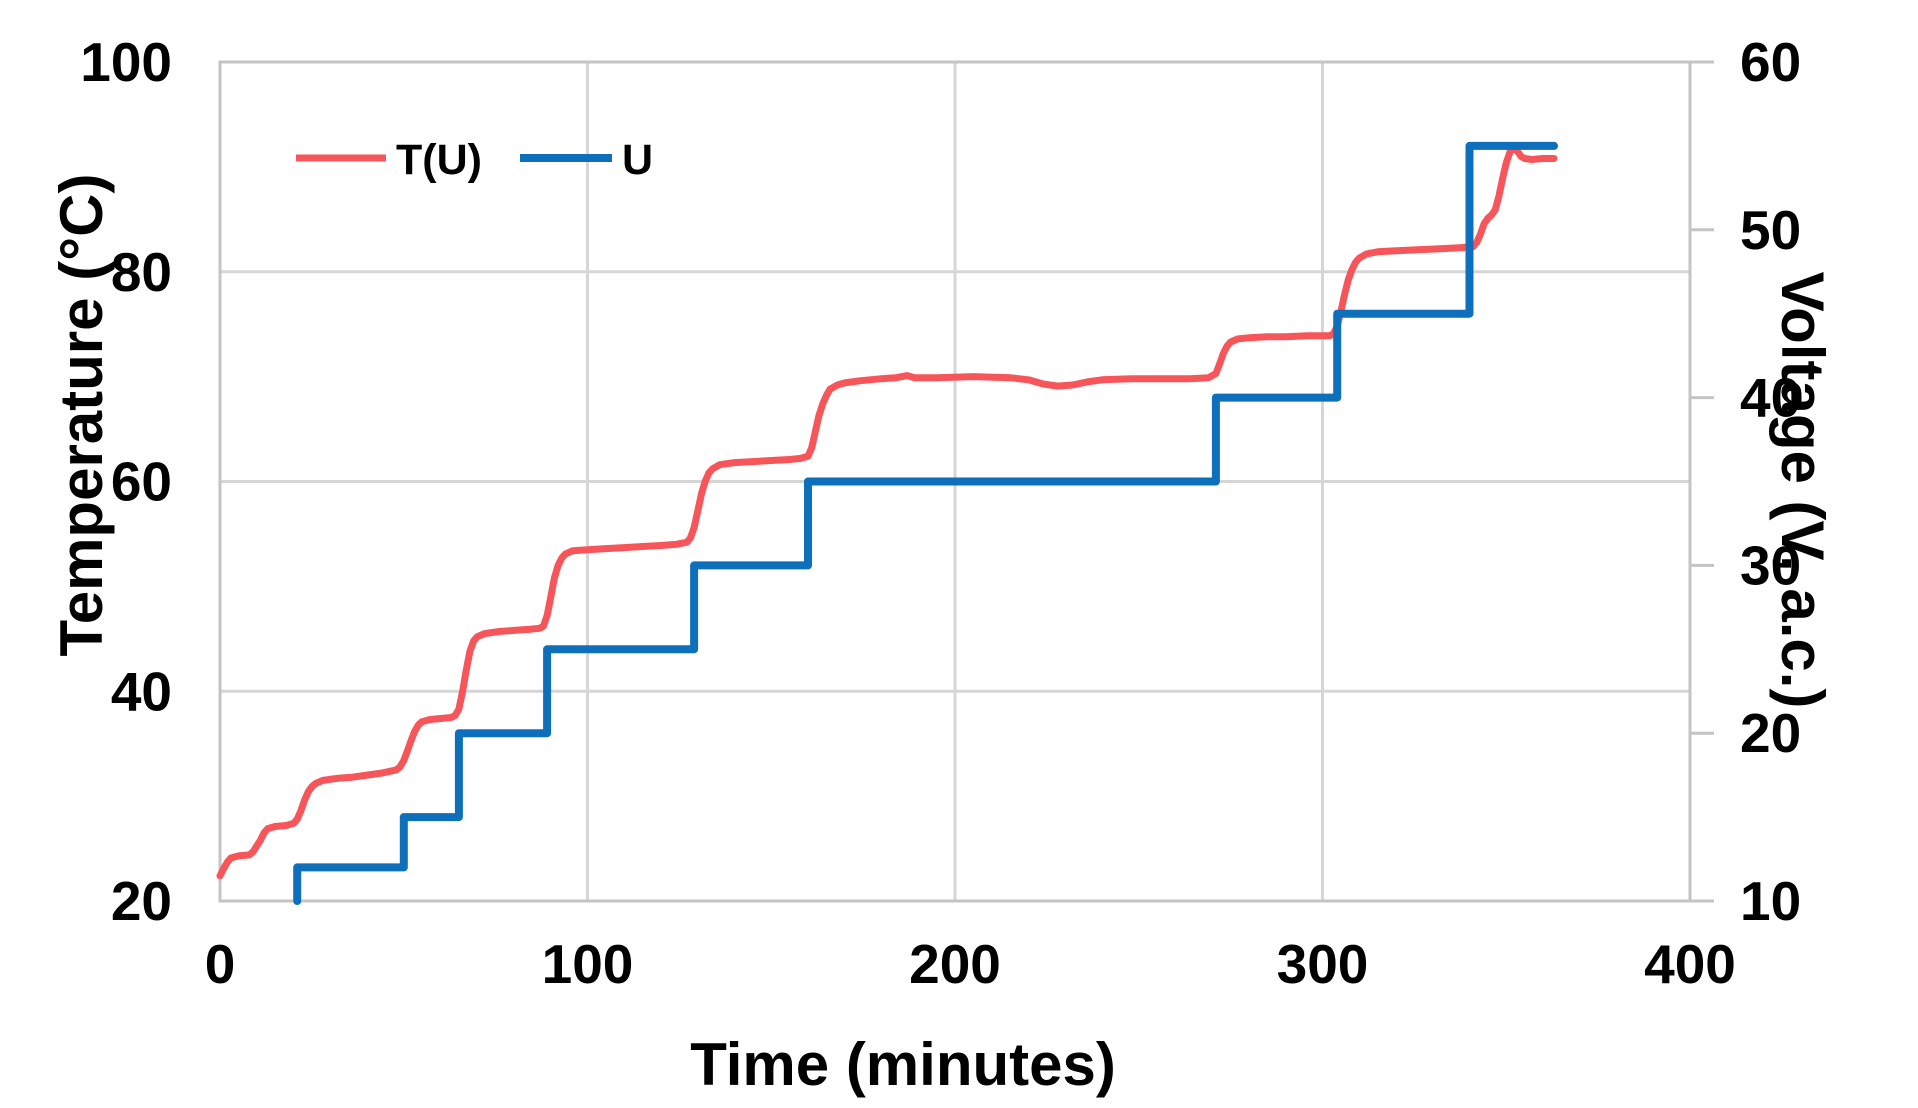  I want to click on y-right-tick-label: 50, so click(1770, 230).